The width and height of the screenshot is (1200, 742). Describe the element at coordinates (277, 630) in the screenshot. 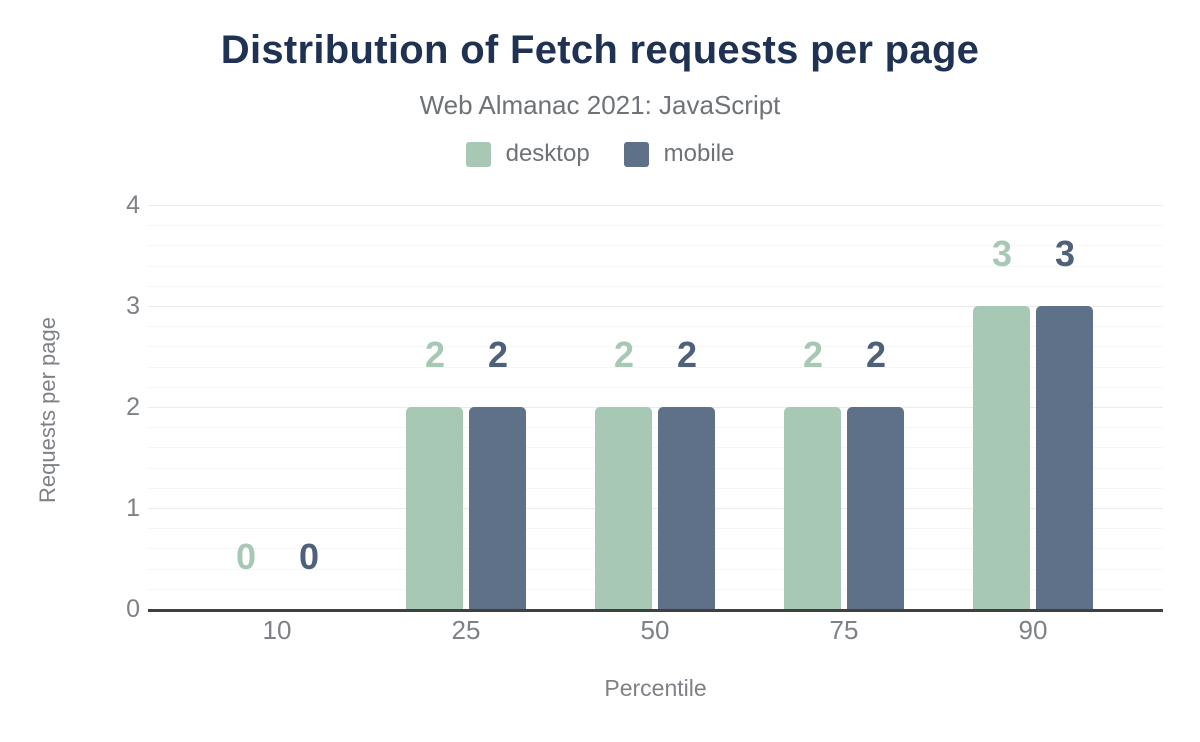

I see `x-tick-label: 10` at that location.